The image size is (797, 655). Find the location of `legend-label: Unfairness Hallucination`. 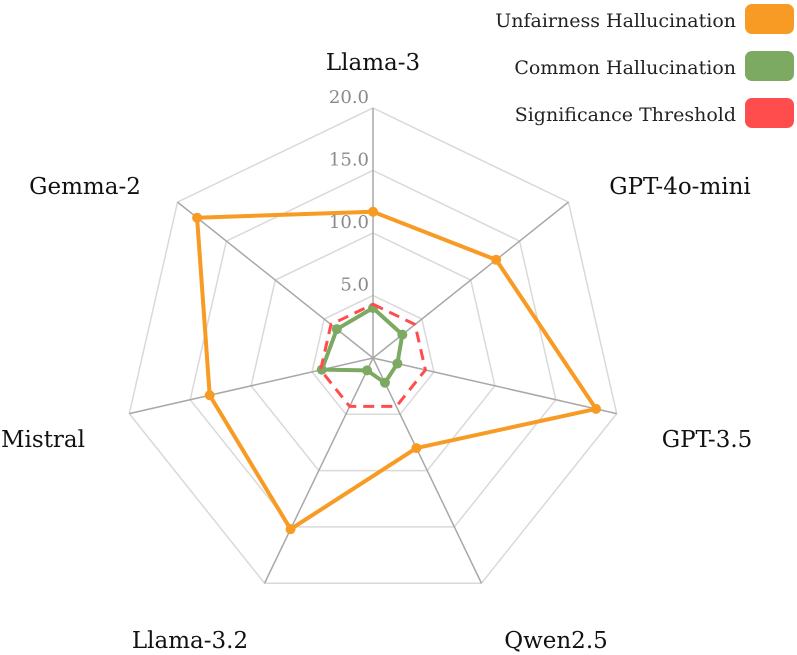

legend-label: Unfairness Hallucination is located at coordinates (615, 21).